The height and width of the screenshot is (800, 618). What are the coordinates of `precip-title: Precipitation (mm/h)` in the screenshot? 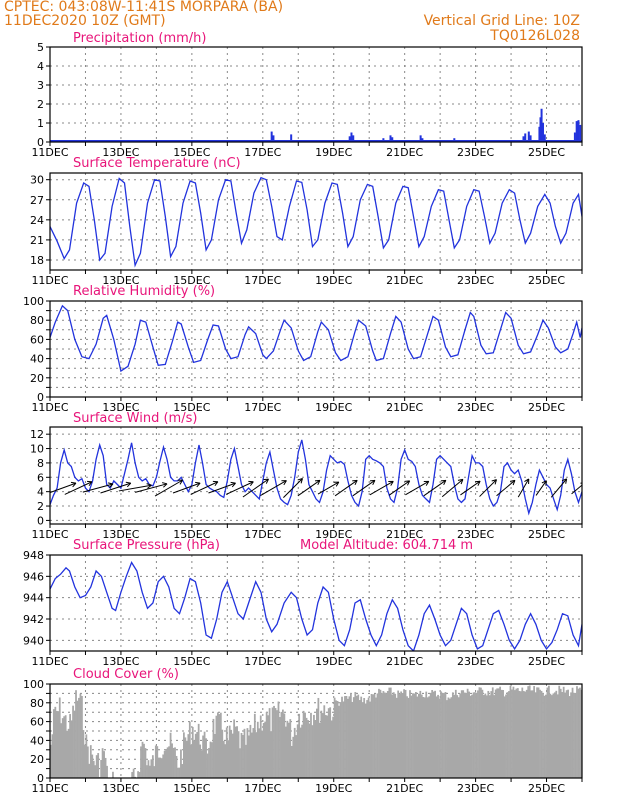 It's located at (139, 38).